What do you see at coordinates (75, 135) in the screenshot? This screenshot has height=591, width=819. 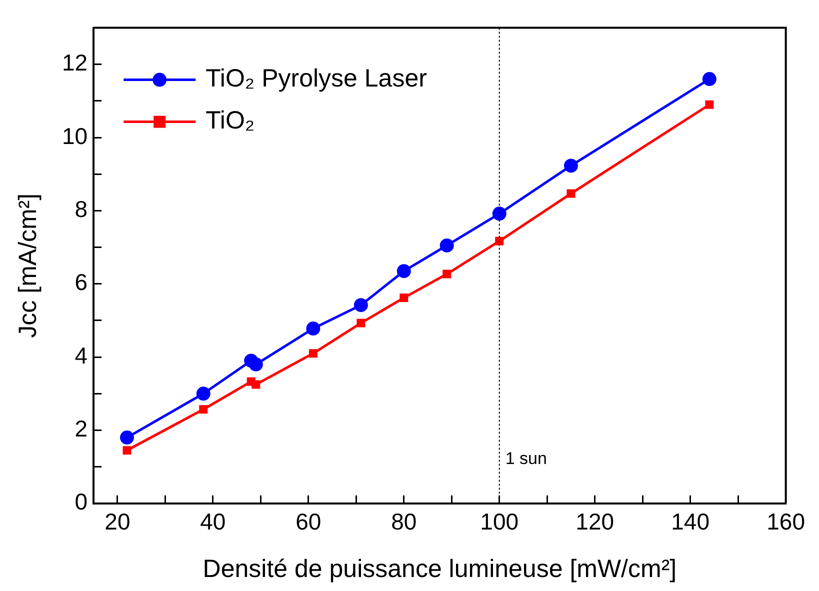 I see `y-tick-label: 10` at bounding box center [75, 135].